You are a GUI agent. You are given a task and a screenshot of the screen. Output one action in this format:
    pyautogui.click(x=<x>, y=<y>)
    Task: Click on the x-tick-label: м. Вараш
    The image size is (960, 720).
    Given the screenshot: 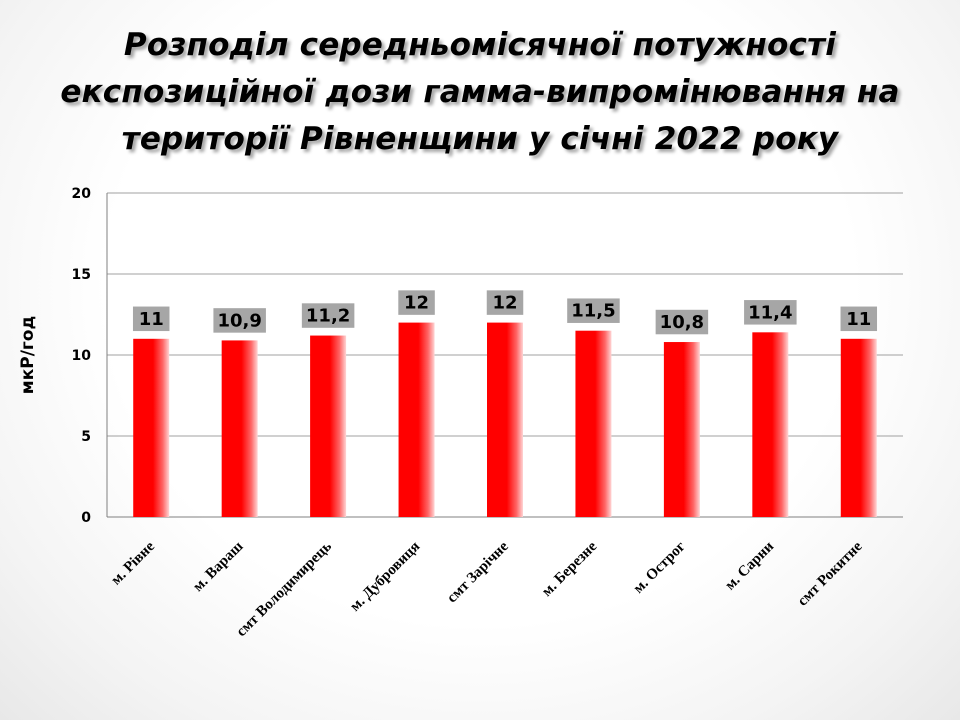 What is the action you would take?
    pyautogui.click(x=218, y=566)
    